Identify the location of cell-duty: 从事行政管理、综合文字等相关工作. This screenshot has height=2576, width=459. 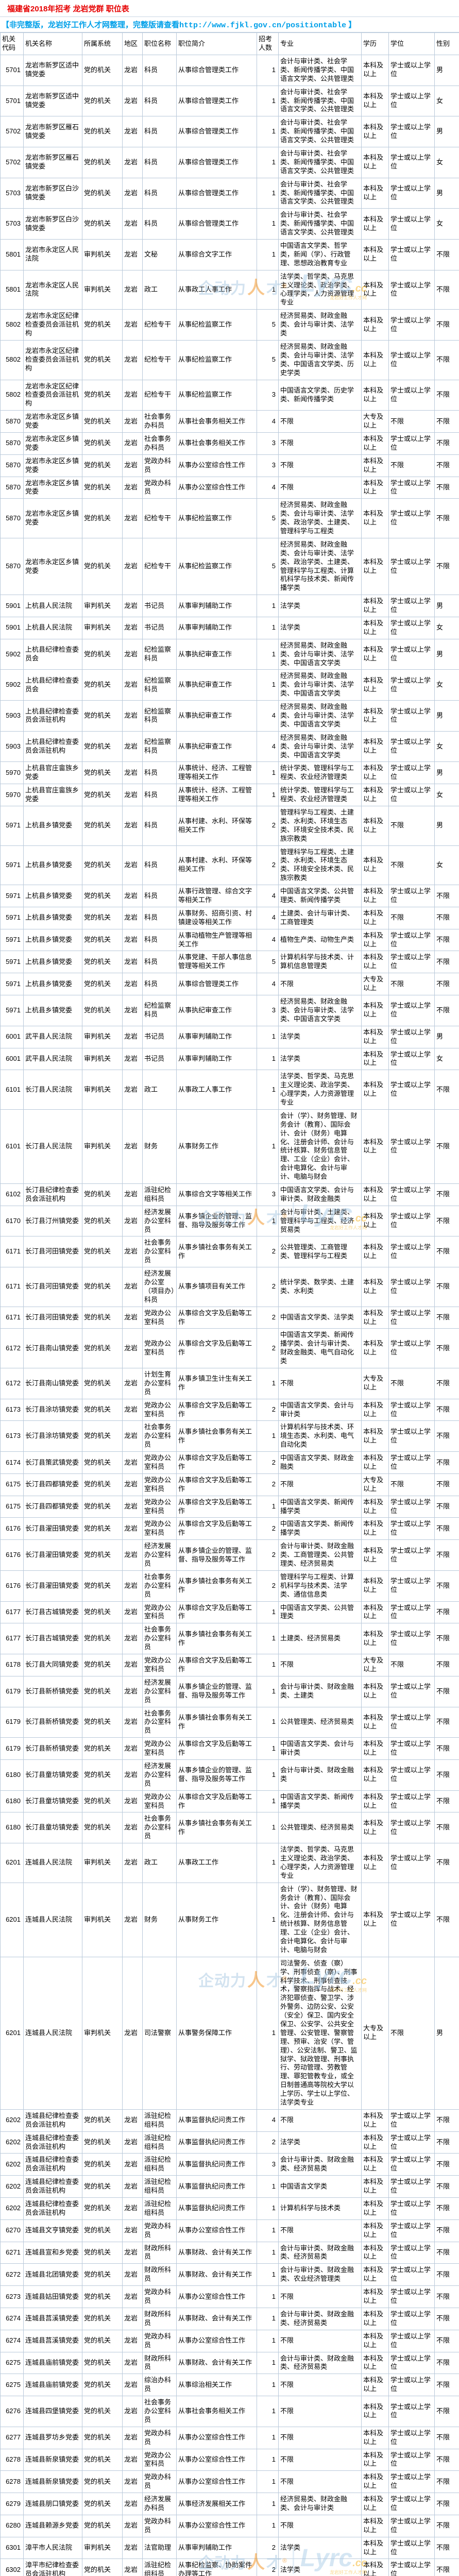
(216, 896).